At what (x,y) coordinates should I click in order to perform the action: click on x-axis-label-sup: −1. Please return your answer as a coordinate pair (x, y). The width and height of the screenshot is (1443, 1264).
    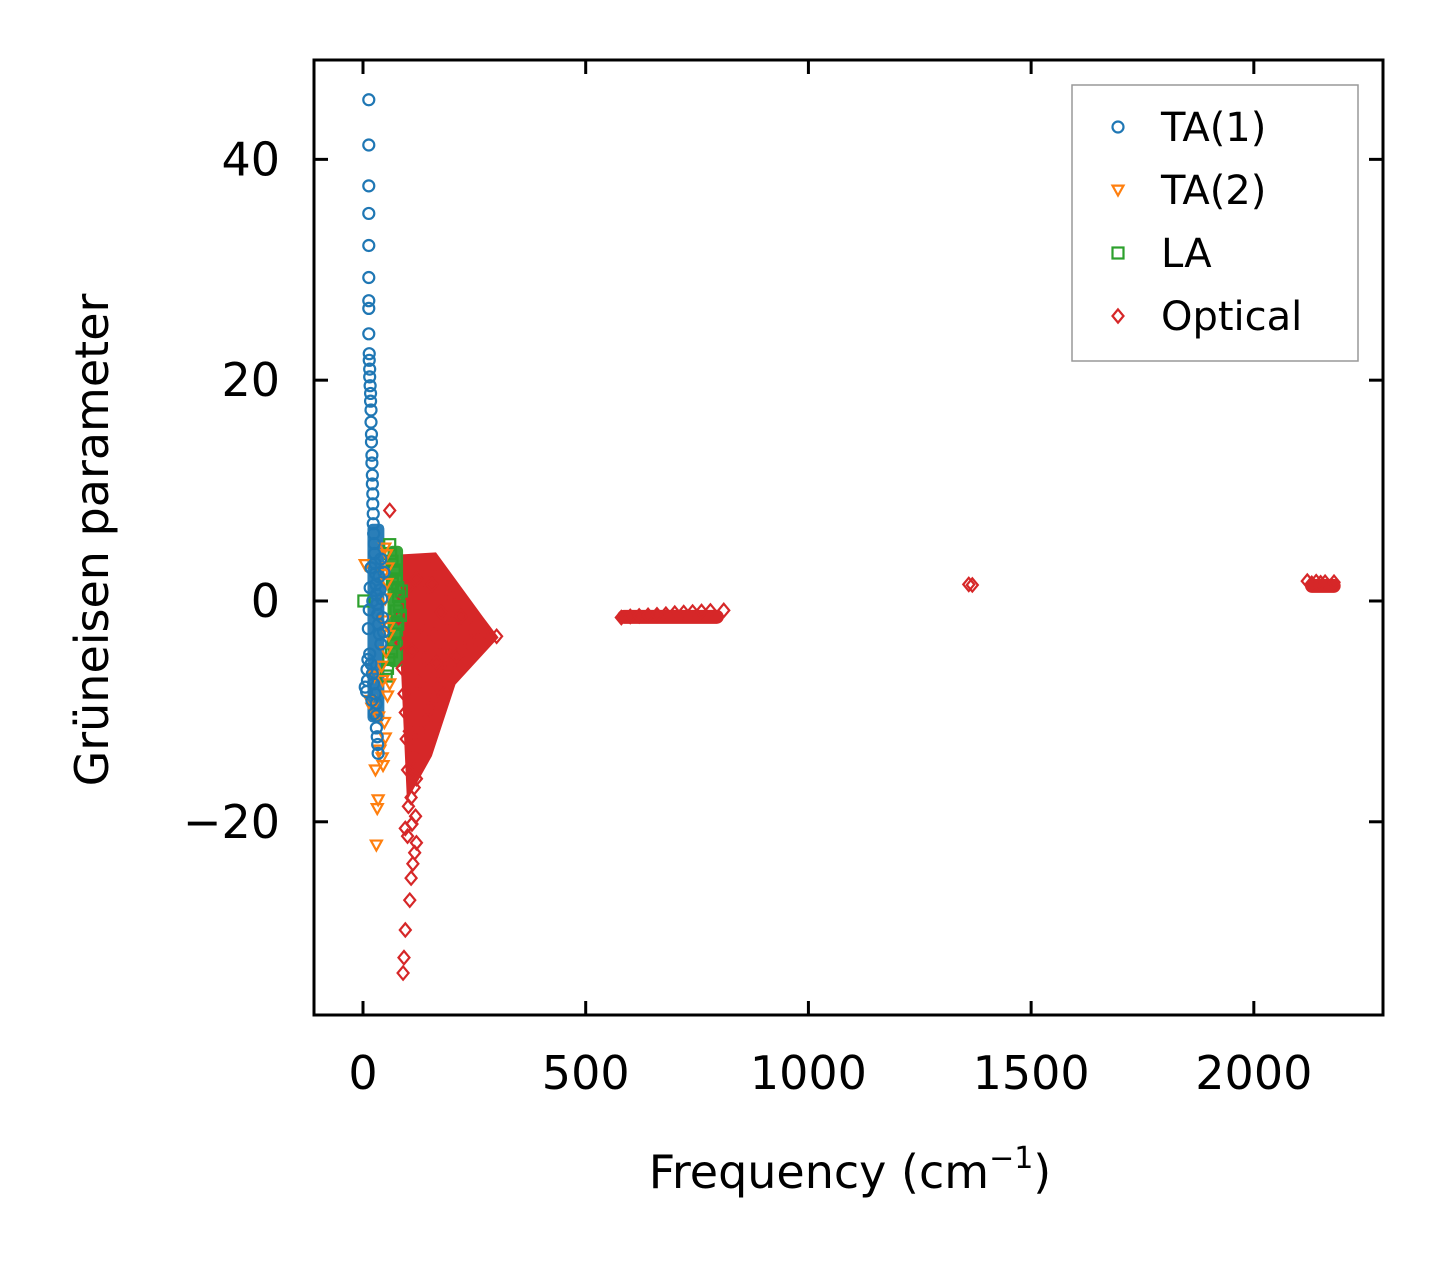
    Looking at the image, I should click on (1011, 1158).